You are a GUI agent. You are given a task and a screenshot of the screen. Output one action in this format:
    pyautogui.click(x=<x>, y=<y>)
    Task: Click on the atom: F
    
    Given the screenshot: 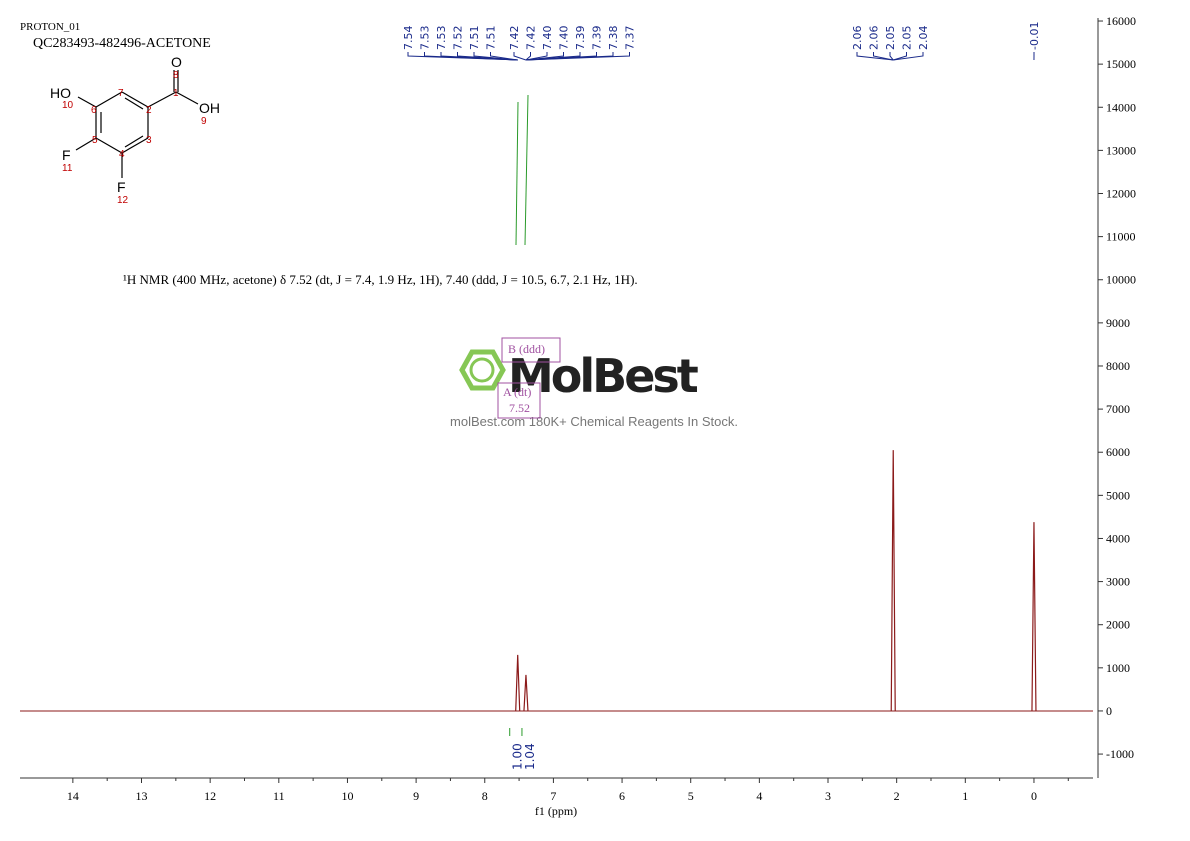 What is the action you would take?
    pyautogui.click(x=121, y=187)
    